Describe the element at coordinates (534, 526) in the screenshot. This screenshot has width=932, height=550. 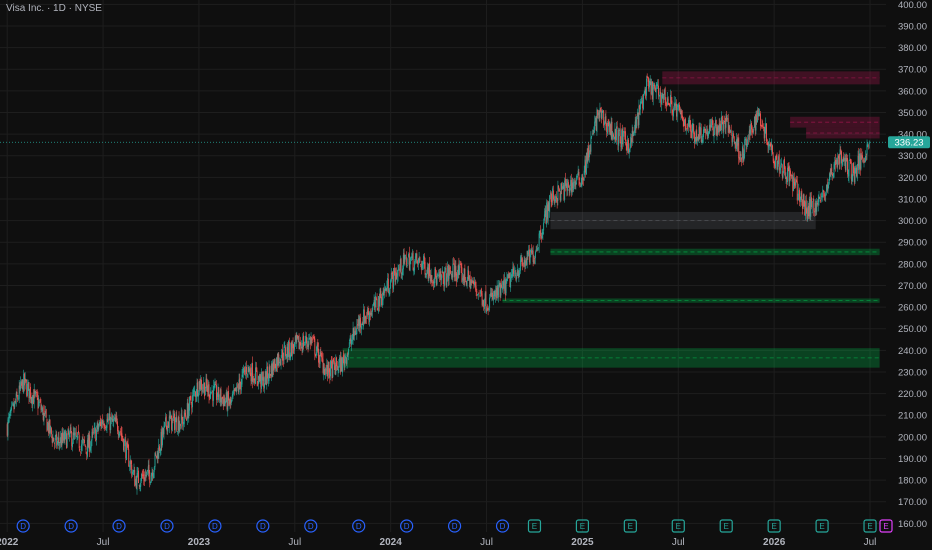
I see `event-label: E` at that location.